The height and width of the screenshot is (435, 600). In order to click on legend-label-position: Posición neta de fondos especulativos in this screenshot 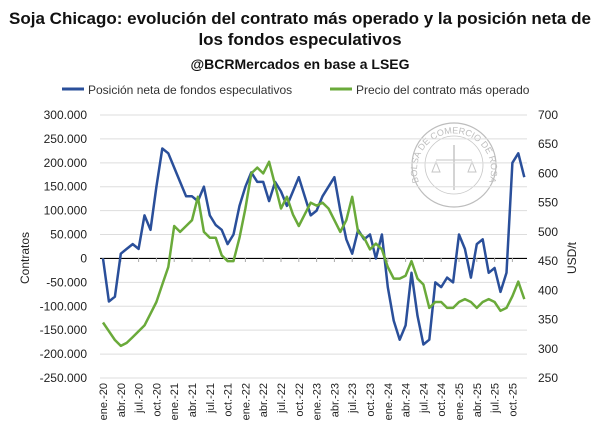, I will do `click(190, 90)`.